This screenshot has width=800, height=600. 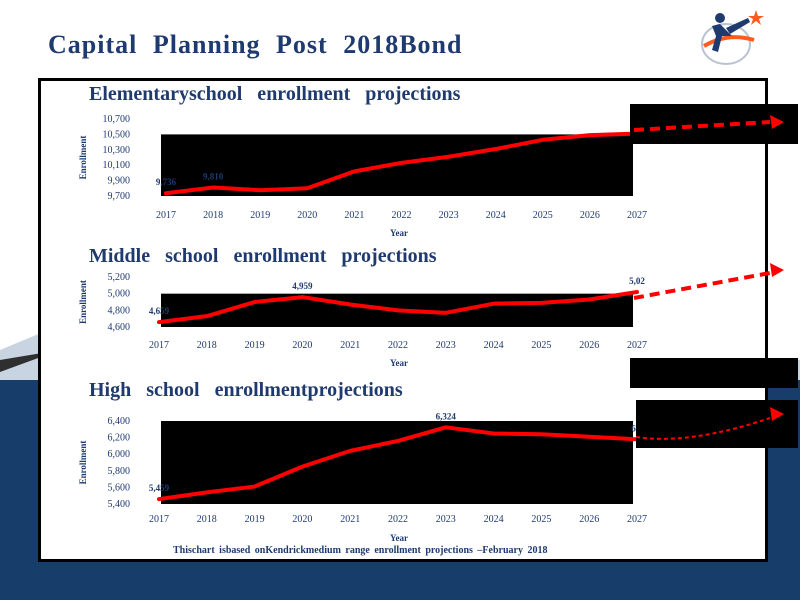 I want to click on y-tick-label: 4,800, so click(x=119, y=310).